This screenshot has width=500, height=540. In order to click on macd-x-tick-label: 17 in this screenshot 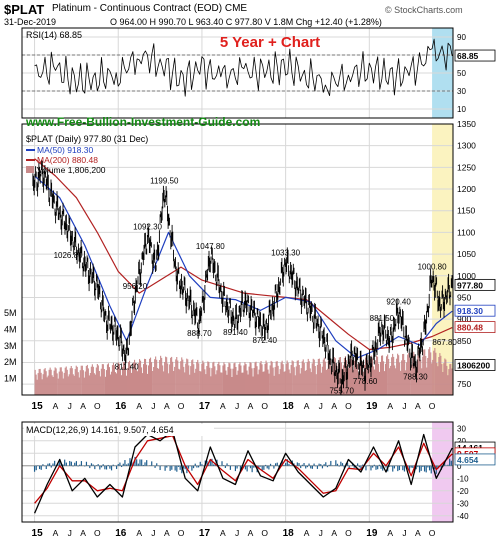, I will do `click(205, 533)`.